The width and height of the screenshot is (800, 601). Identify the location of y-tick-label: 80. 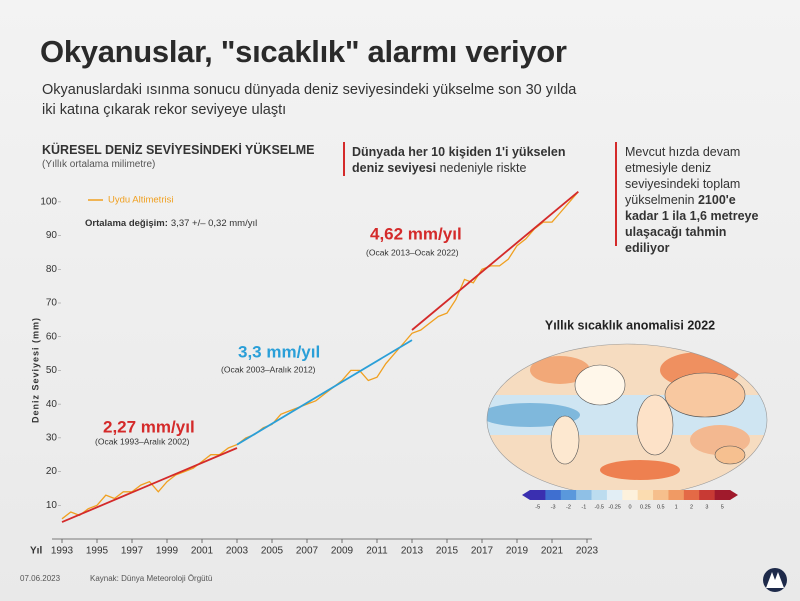
(52, 269).